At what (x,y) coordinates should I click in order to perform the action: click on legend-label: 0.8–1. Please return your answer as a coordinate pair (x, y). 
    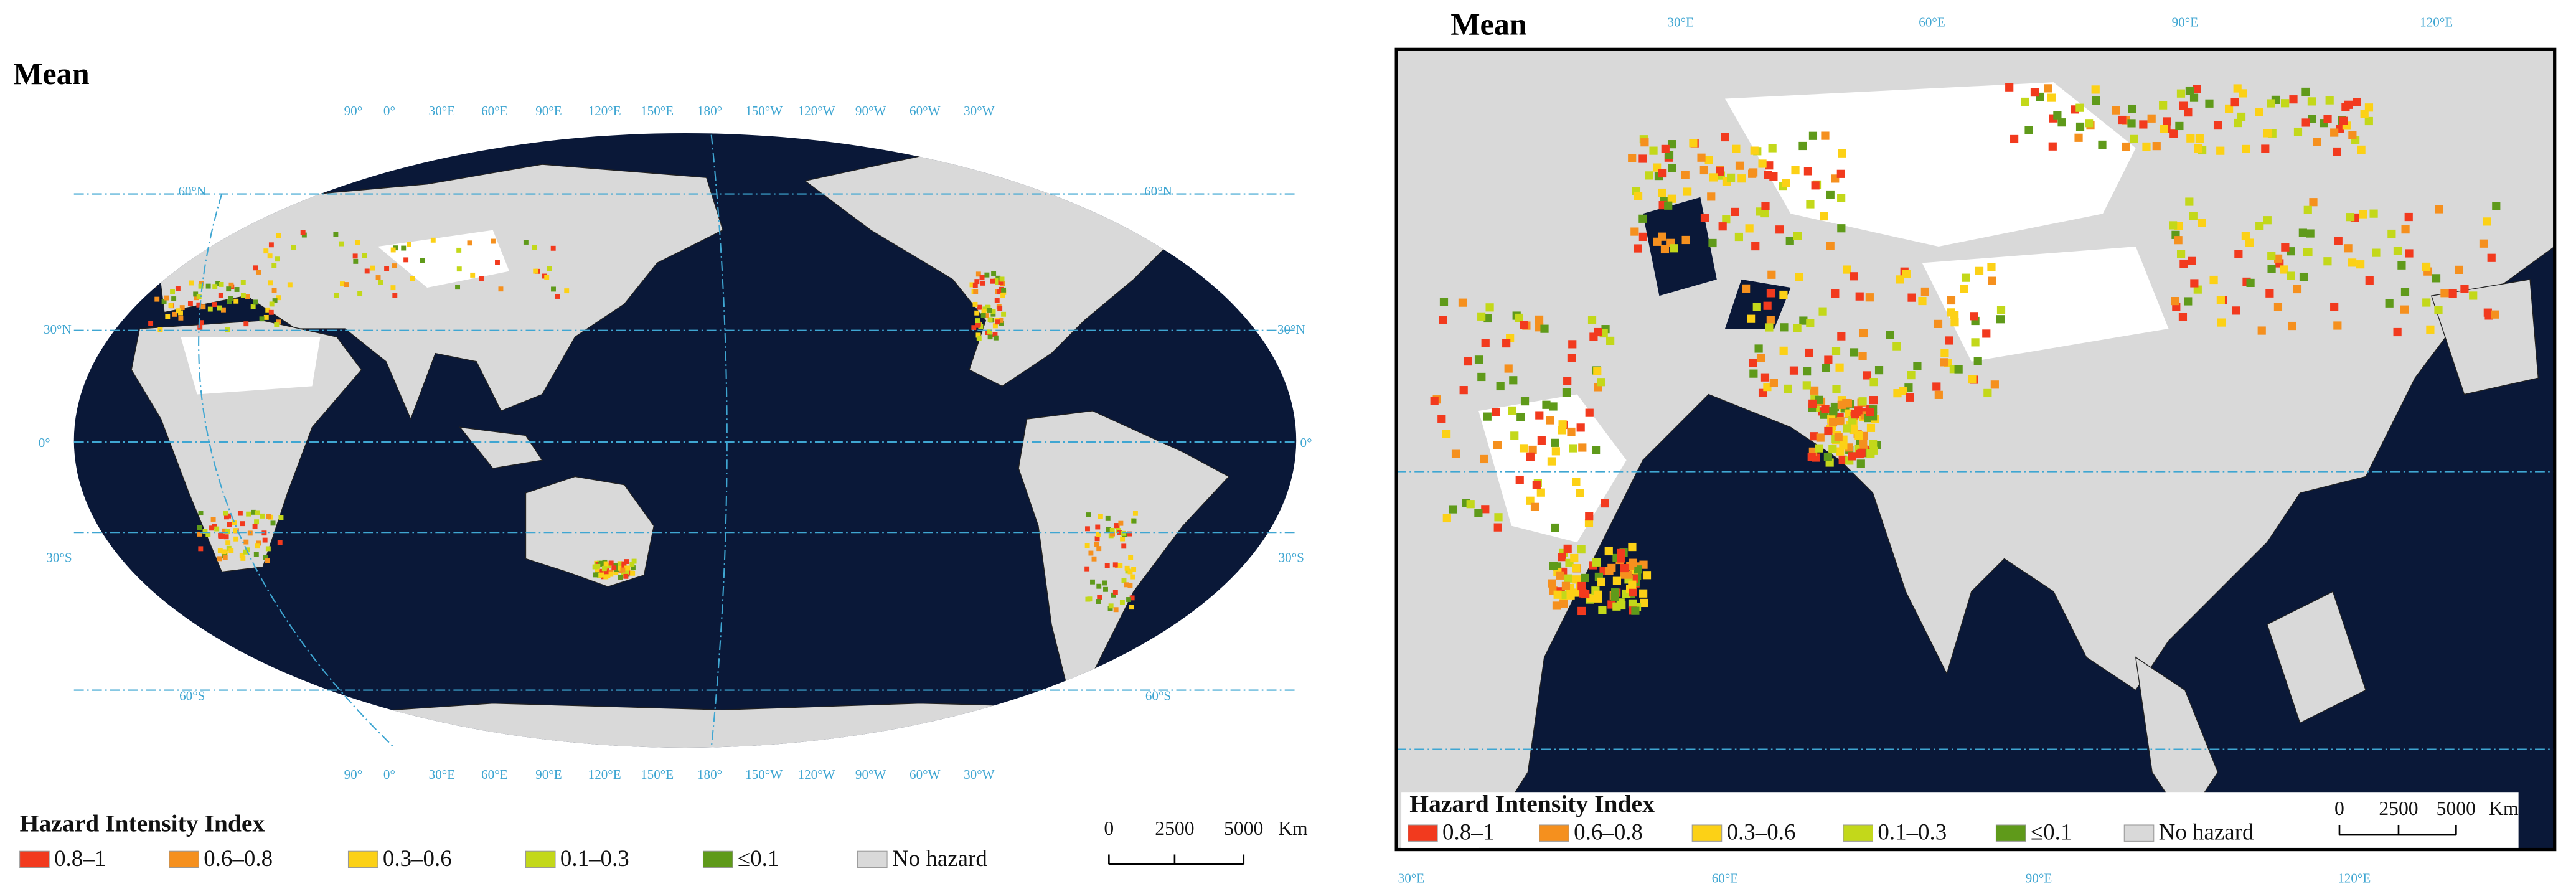
    Looking at the image, I should click on (1468, 832).